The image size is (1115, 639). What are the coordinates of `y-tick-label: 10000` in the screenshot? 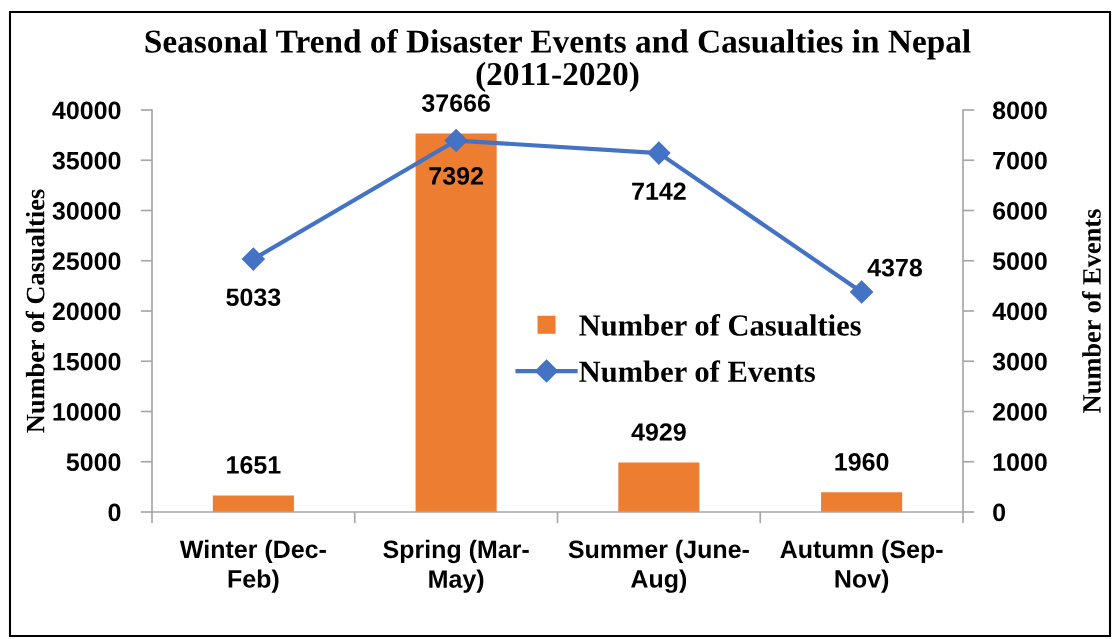 It's located at (87, 412).